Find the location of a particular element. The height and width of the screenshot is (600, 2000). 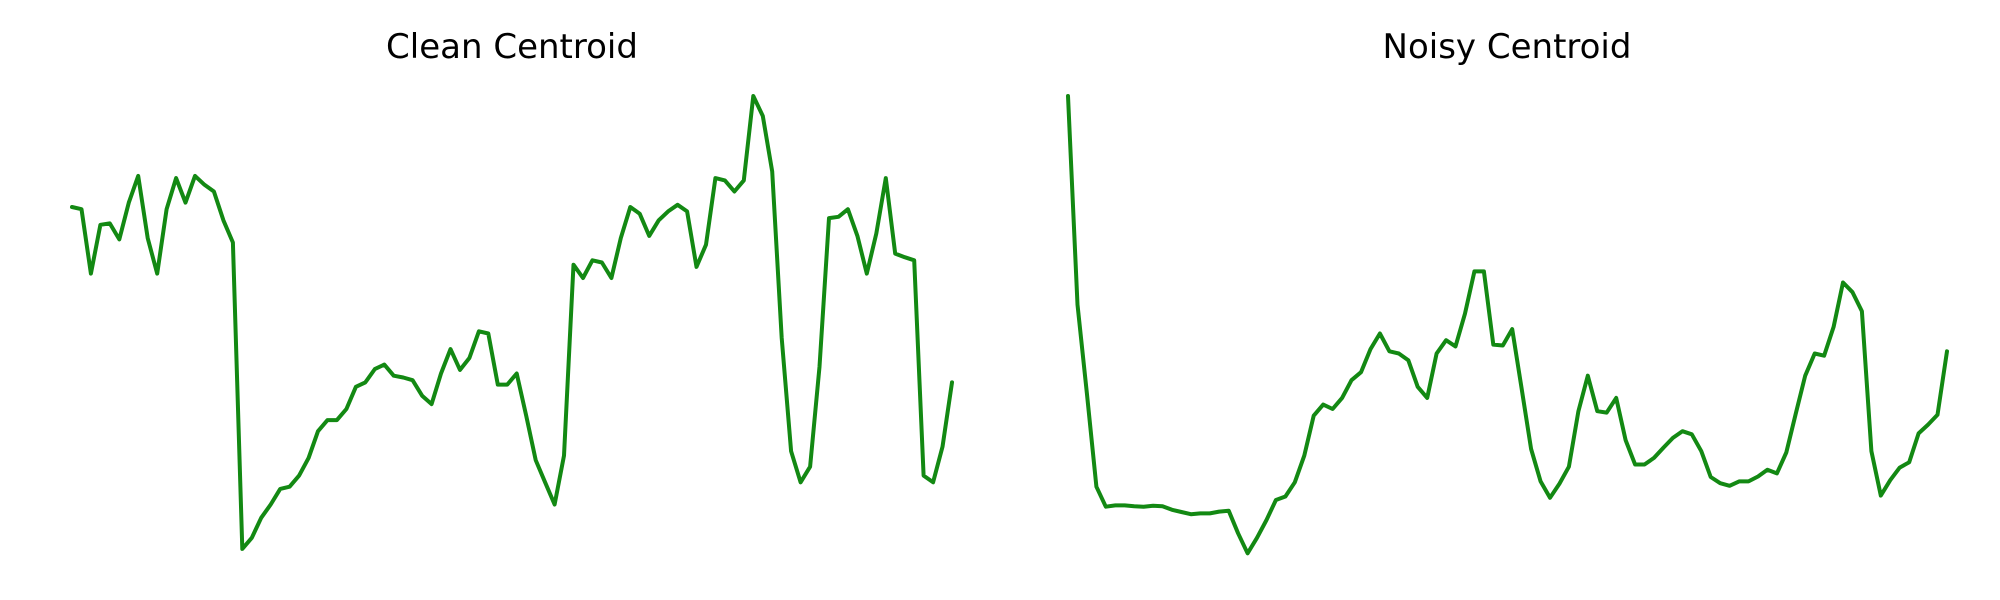

panel-title-clean: Clean Centroid is located at coordinates (512, 47).